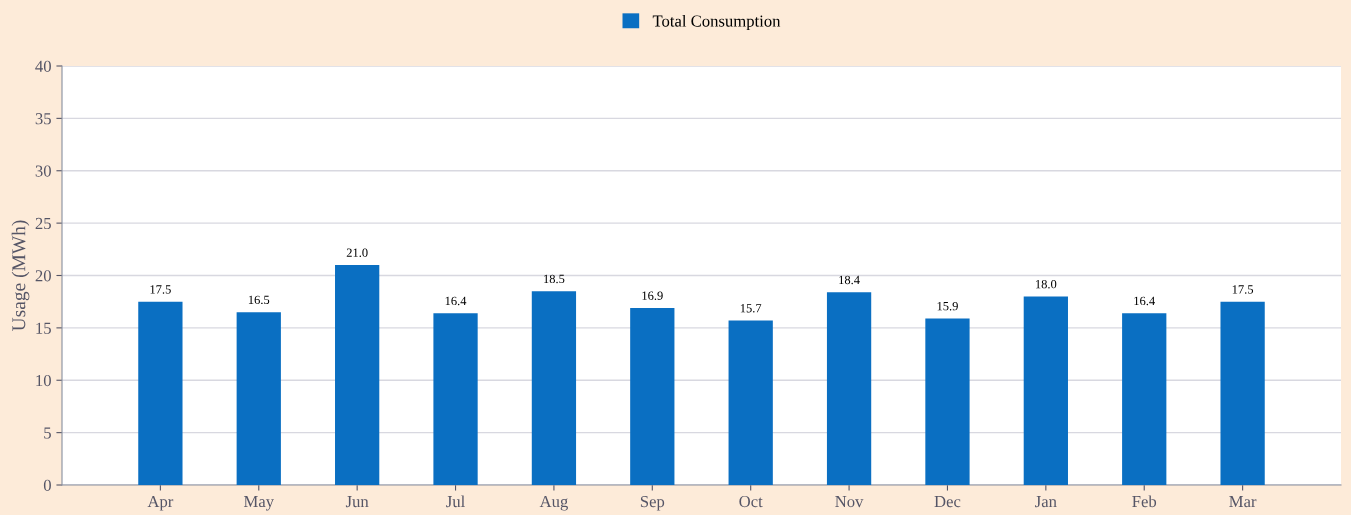 This screenshot has width=1351, height=515. What do you see at coordinates (47, 433) in the screenshot?
I see `y-tick-label: 5` at bounding box center [47, 433].